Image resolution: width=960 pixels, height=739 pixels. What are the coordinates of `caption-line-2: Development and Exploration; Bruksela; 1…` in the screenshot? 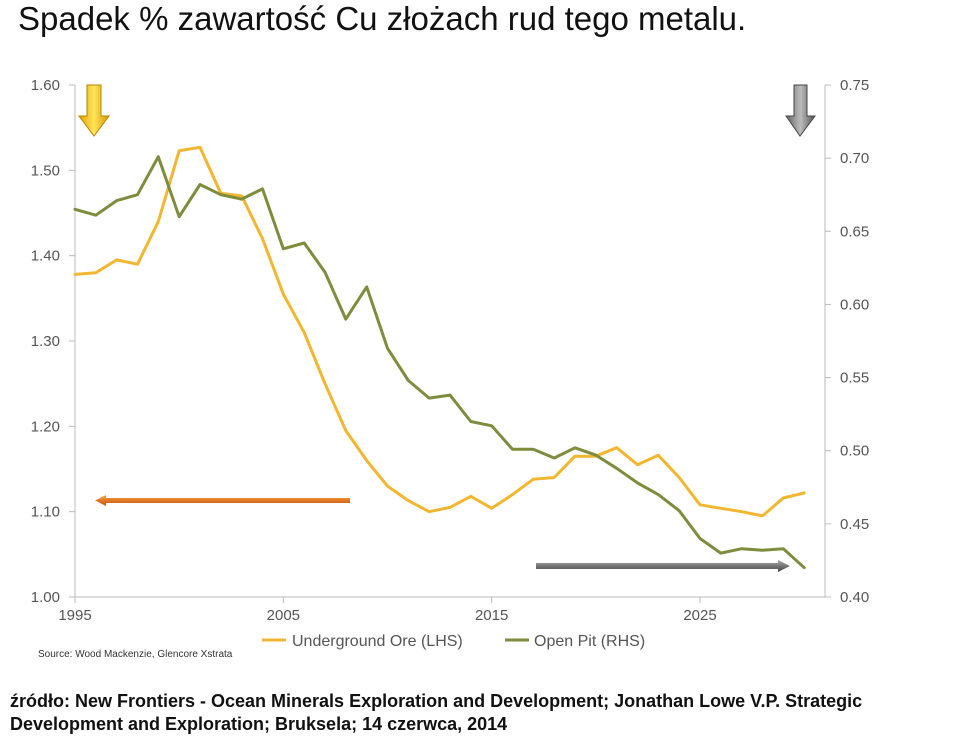 It's located at (259, 724).